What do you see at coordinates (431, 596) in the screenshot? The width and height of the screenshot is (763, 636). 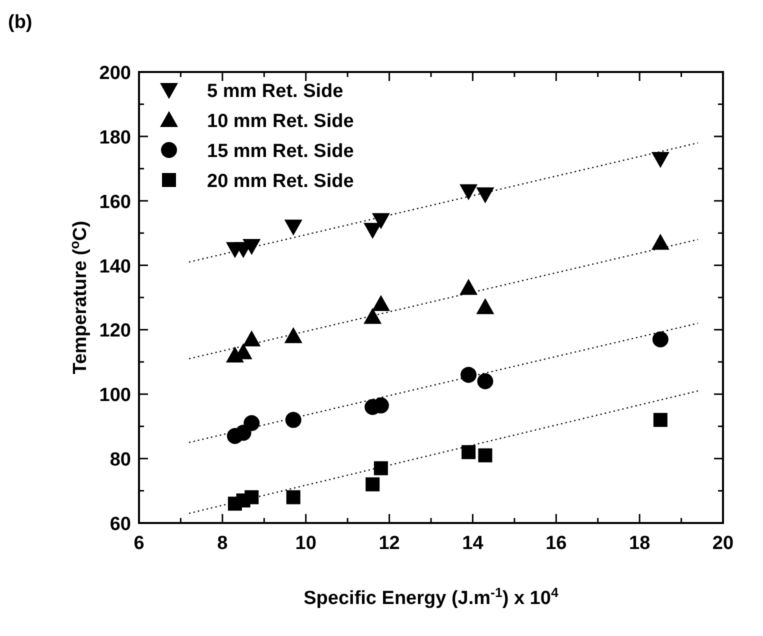 I see `x-axis-title: Specific Energy (J.m$^{-1}$) x 10$^{4}$` at bounding box center [431, 596].